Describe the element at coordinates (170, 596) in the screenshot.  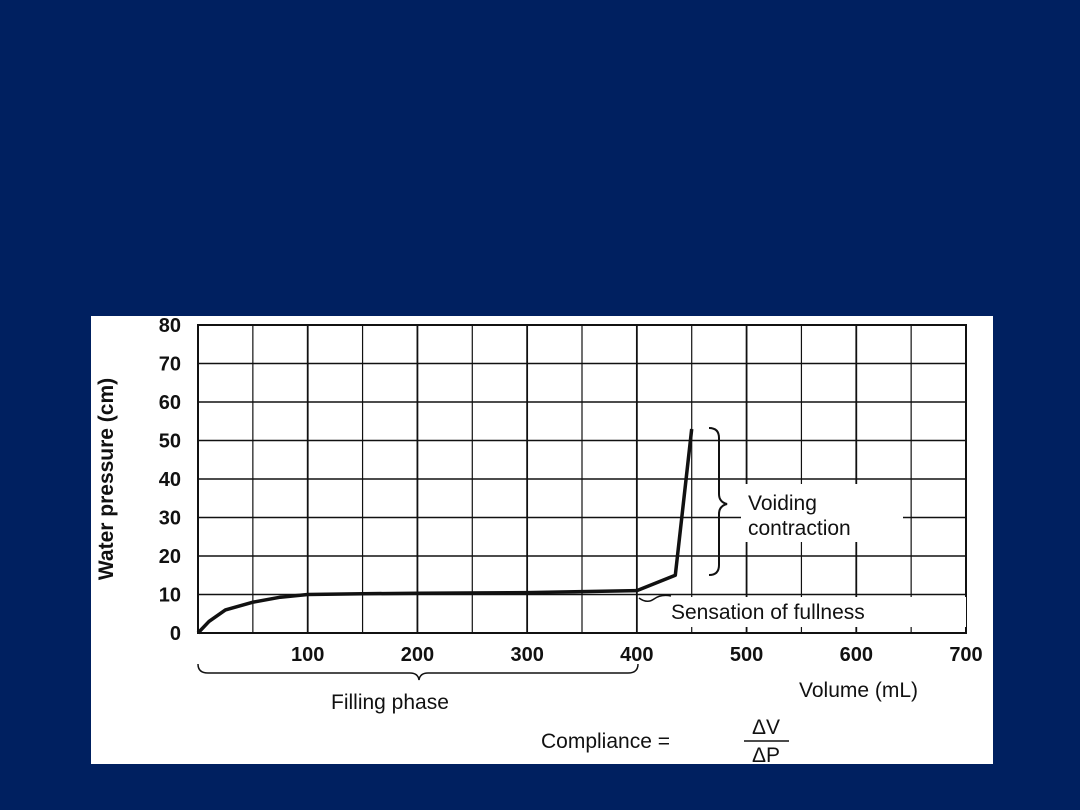
I see `y-tick-label: 10` at that location.